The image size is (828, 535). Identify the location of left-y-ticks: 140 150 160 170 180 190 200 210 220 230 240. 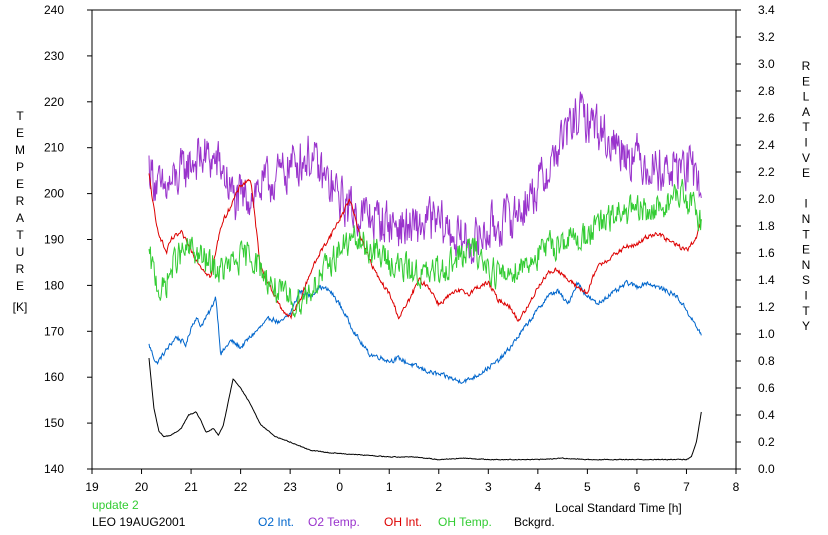
(68, 239).